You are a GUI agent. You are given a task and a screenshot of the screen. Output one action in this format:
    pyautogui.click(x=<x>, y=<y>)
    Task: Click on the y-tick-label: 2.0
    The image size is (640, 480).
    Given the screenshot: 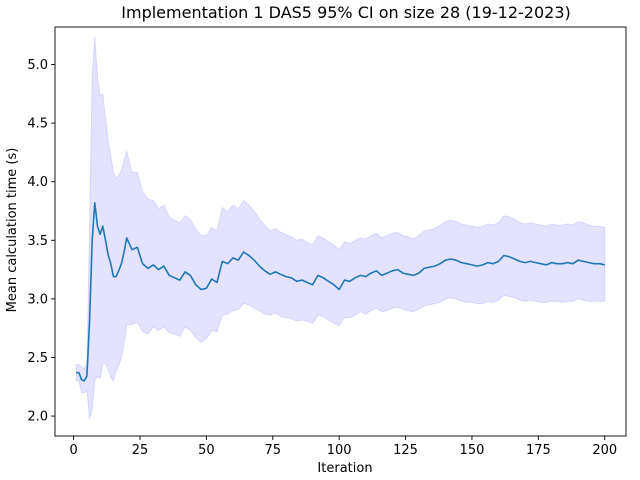 What is the action you would take?
    pyautogui.click(x=37, y=417)
    